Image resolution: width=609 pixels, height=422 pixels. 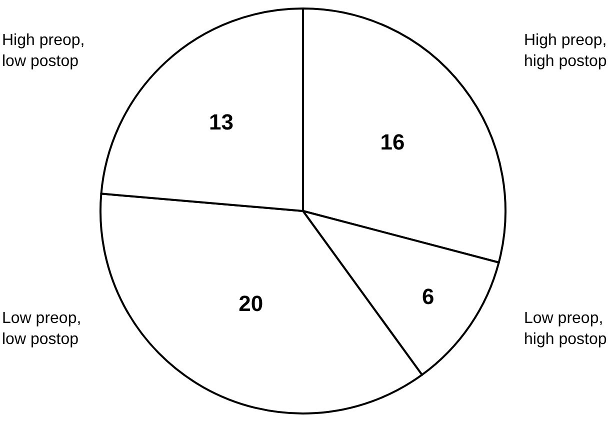 I want to click on data-label: 20, so click(x=251, y=303).